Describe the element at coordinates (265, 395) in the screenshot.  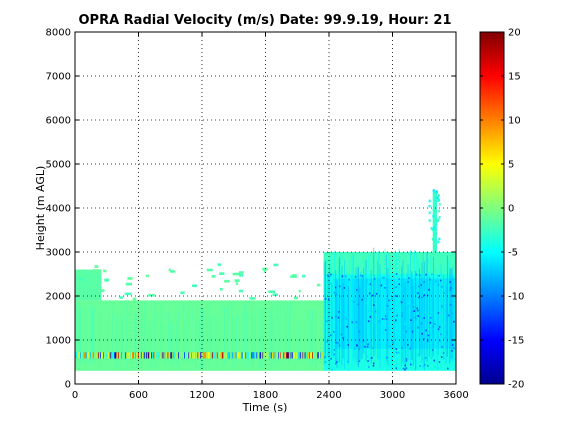
I see `x-tick-label: 1800` at that location.